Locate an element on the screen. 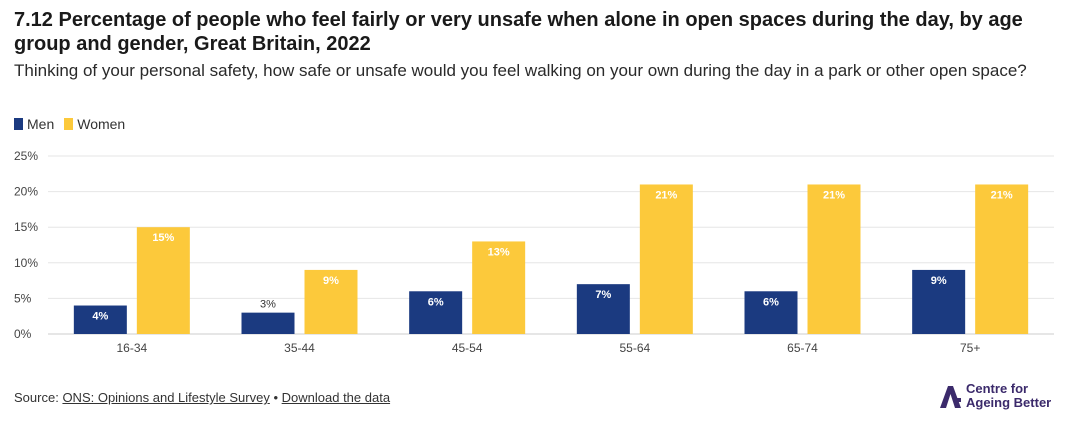 Image resolution: width=1074 pixels, height=432 pixels. logo-text: Centre for Ageing Better is located at coordinates (1008, 396).